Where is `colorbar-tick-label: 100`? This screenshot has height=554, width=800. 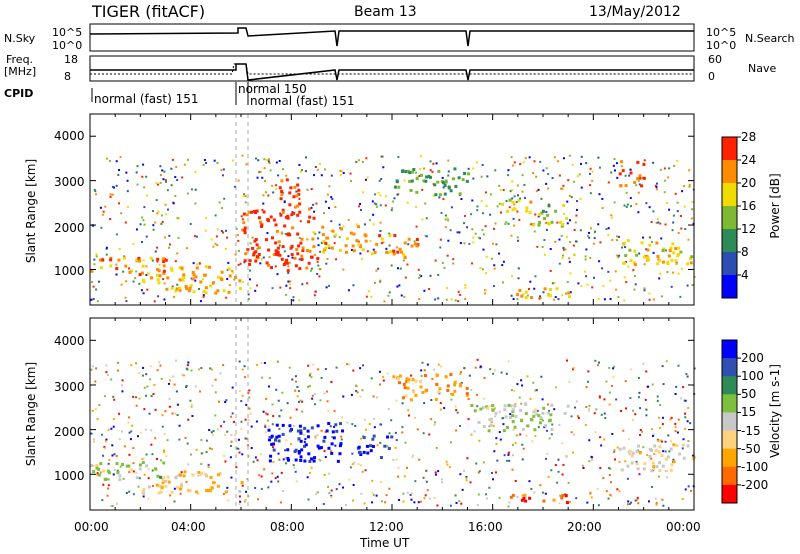 colorbar-tick-label: 100 is located at coordinates (752, 376).